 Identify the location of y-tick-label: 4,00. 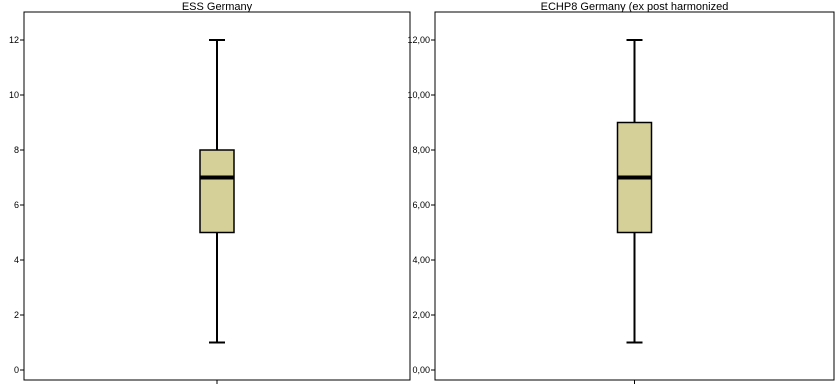
(421, 260).